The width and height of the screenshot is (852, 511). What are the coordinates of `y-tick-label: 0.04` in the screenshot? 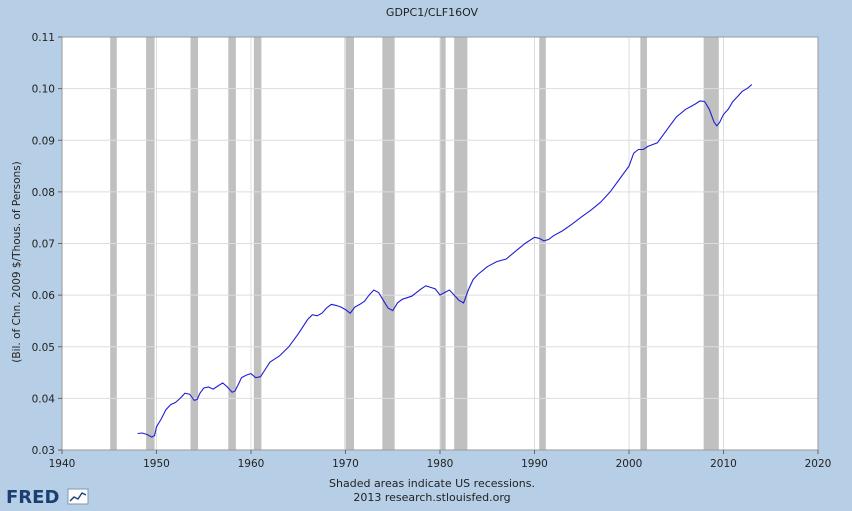 It's located at (44, 399).